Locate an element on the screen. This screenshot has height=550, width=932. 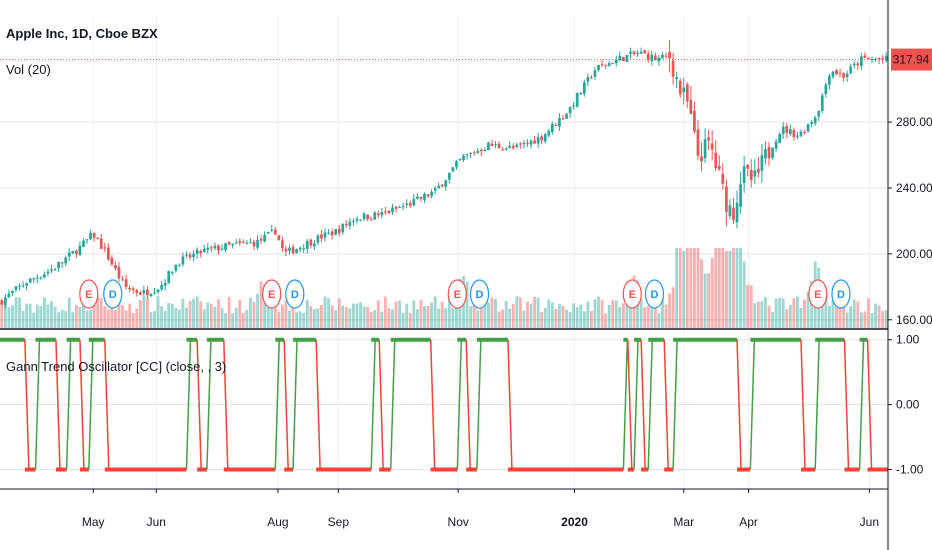
volume-label: Vol (20) is located at coordinates (28, 69).